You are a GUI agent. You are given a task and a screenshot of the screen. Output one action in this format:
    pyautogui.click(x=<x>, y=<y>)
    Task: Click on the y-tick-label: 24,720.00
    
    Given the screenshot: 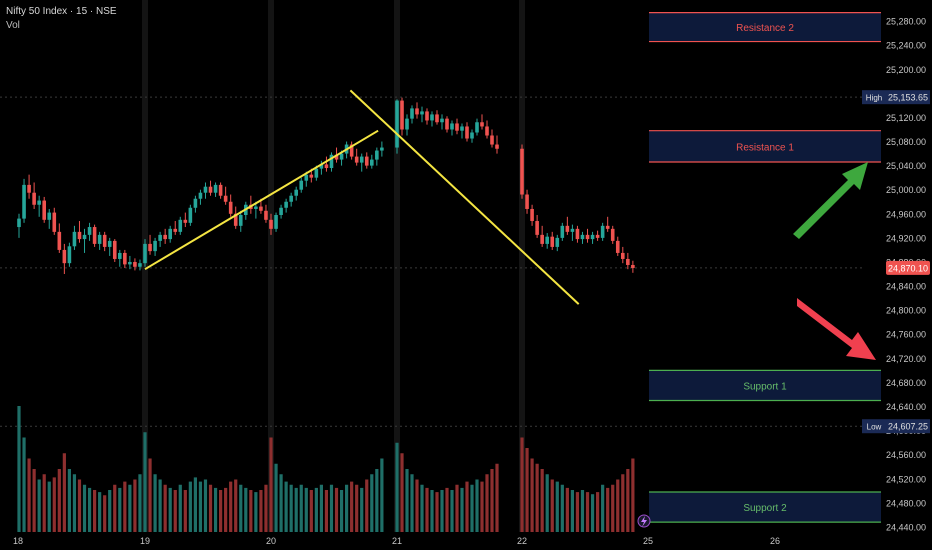 What is the action you would take?
    pyautogui.click(x=906, y=359)
    